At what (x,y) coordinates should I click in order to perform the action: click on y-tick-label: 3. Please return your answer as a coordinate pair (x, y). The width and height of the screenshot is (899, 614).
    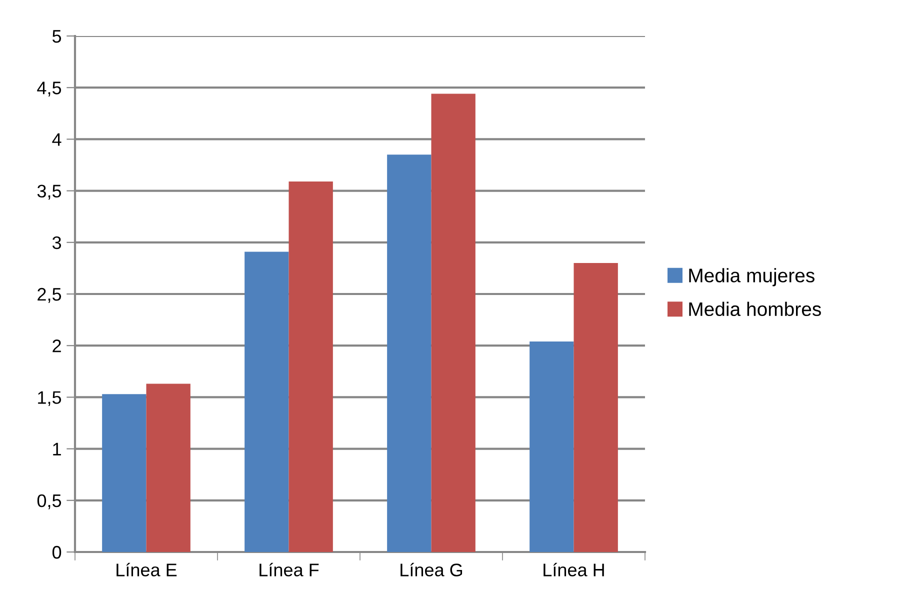
    Looking at the image, I should click on (57, 243).